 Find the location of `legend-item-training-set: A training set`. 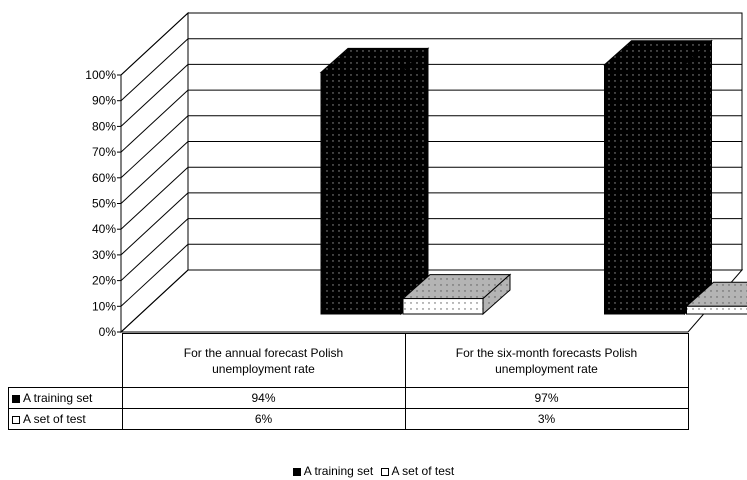

legend-item-training-set: A training set is located at coordinates (333, 471).